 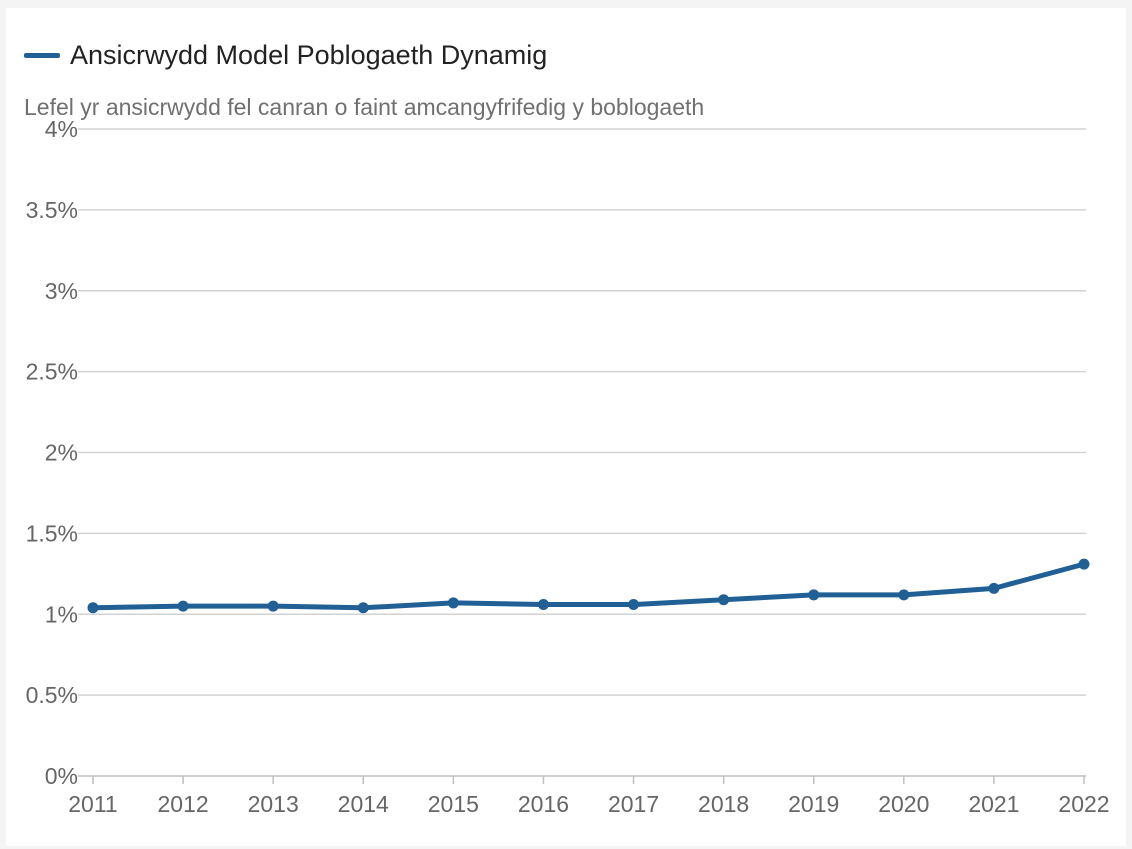 What do you see at coordinates (183, 804) in the screenshot?
I see `x-tick-label: 2012` at bounding box center [183, 804].